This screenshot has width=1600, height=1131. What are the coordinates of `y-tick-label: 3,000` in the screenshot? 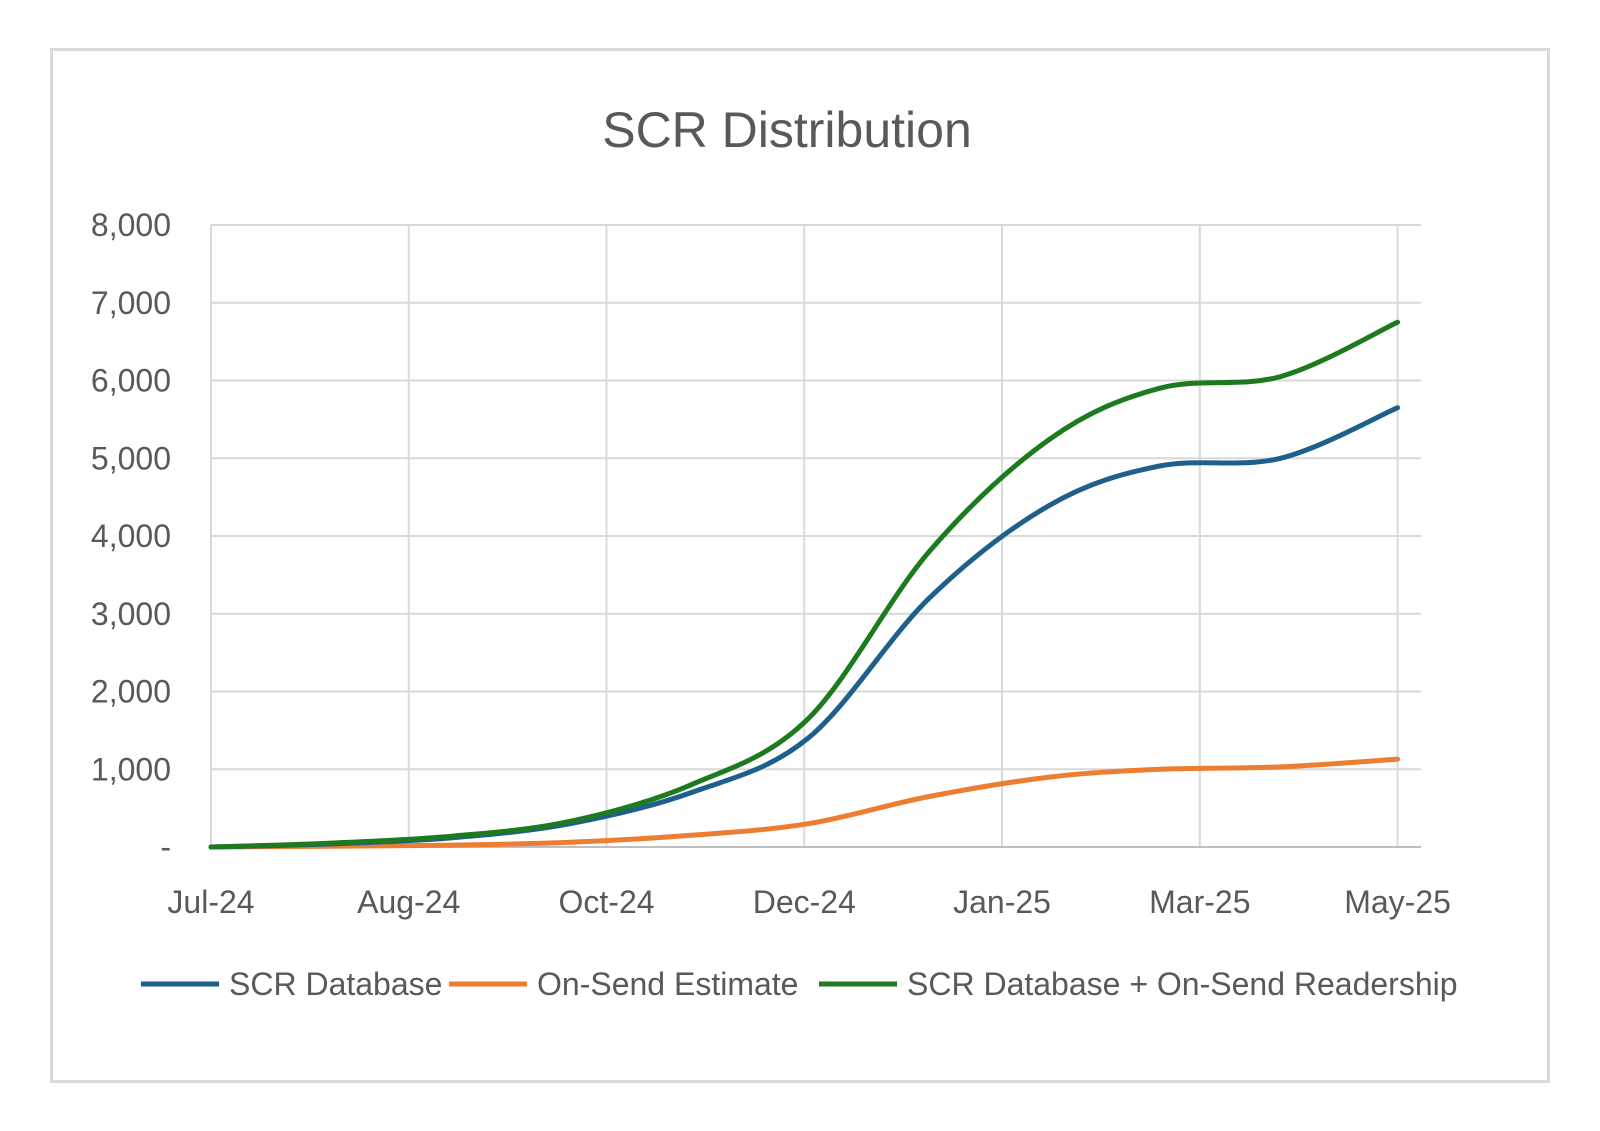 It's located at (131, 614).